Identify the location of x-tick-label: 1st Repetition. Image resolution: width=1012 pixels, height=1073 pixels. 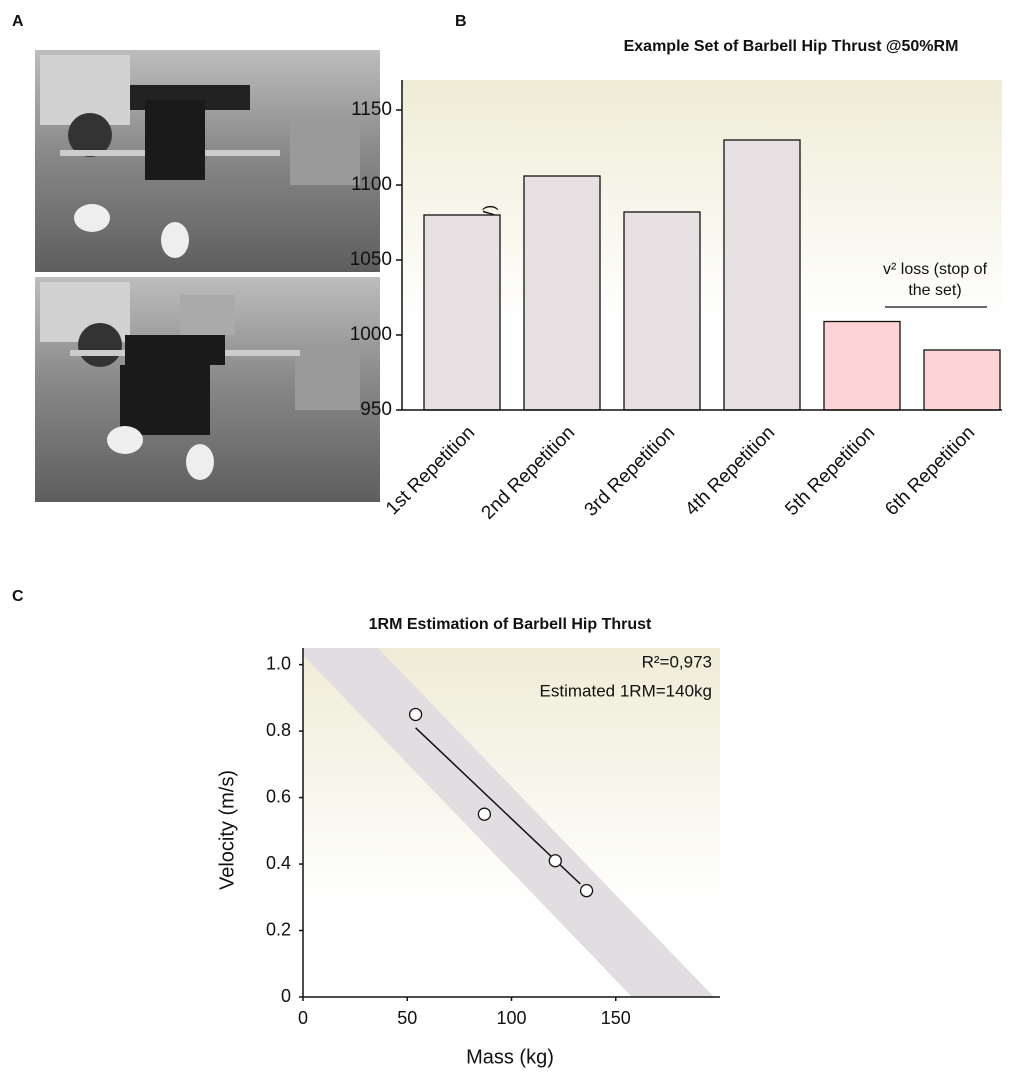
(430, 470).